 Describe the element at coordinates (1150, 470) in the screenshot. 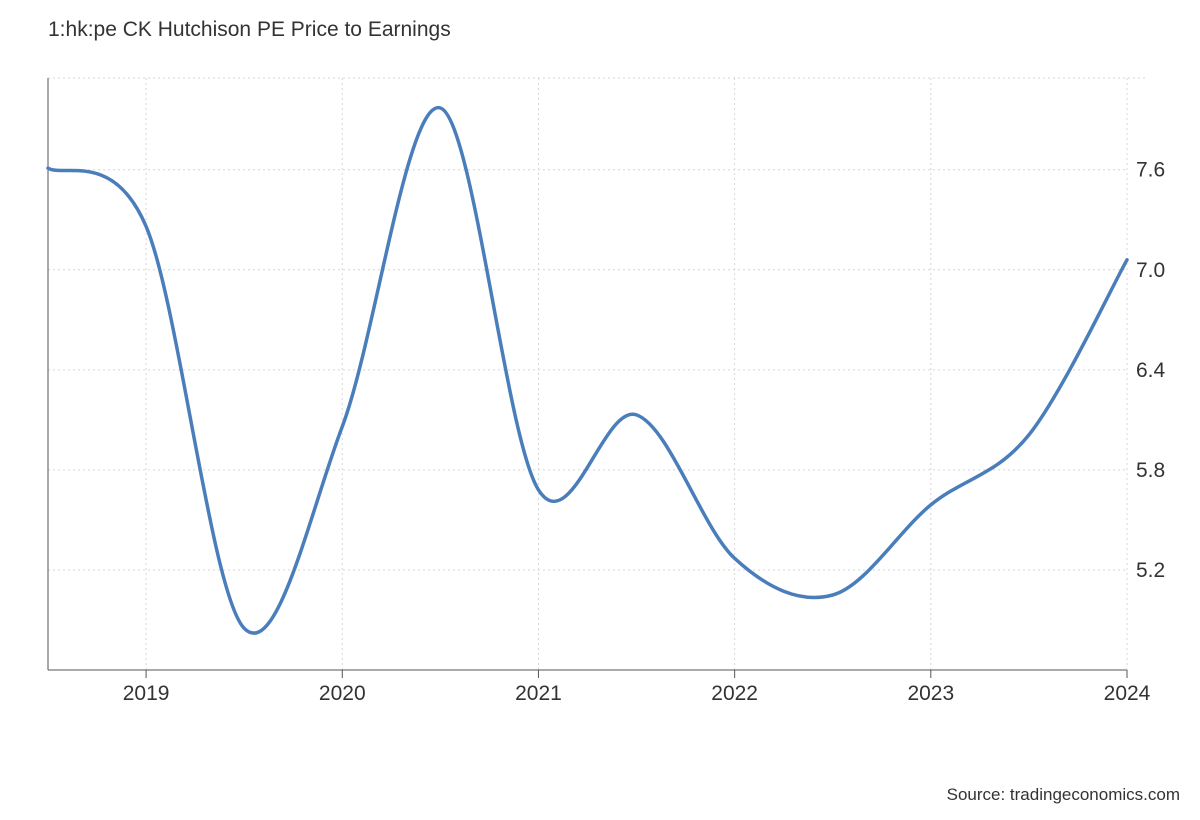

I see `y-tick-label: 5.8` at that location.